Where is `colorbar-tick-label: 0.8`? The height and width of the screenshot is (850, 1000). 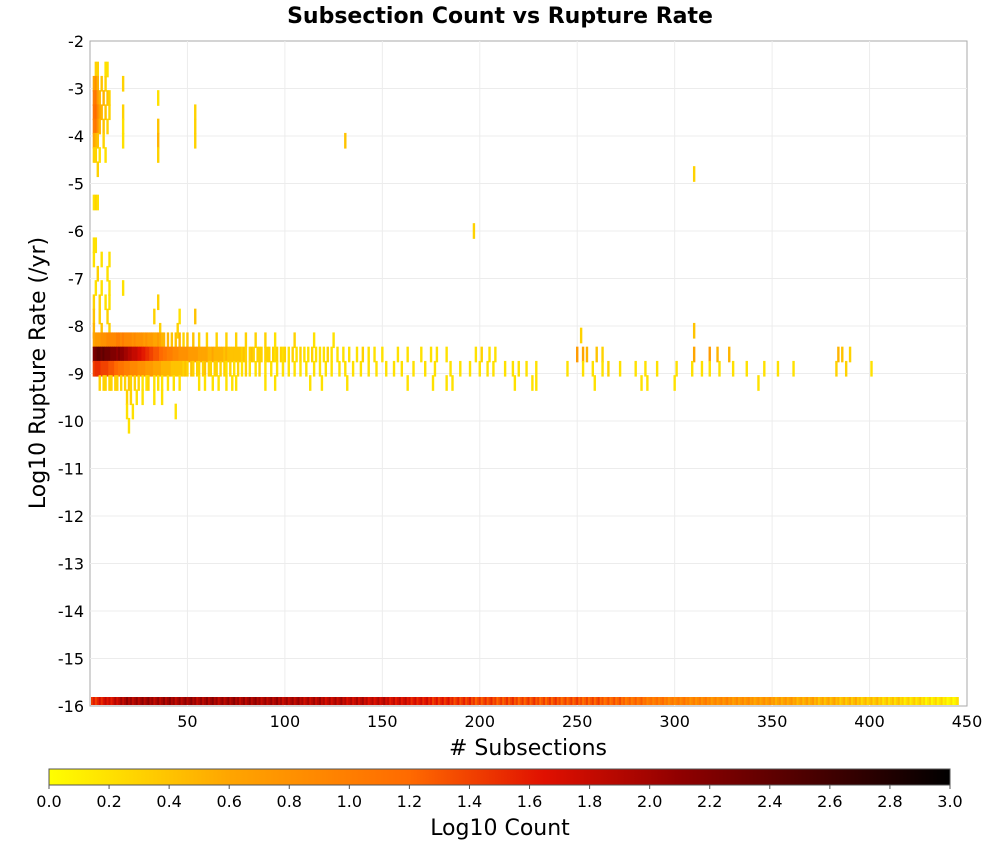
colorbar-tick-label: 0.8 is located at coordinates (289, 801).